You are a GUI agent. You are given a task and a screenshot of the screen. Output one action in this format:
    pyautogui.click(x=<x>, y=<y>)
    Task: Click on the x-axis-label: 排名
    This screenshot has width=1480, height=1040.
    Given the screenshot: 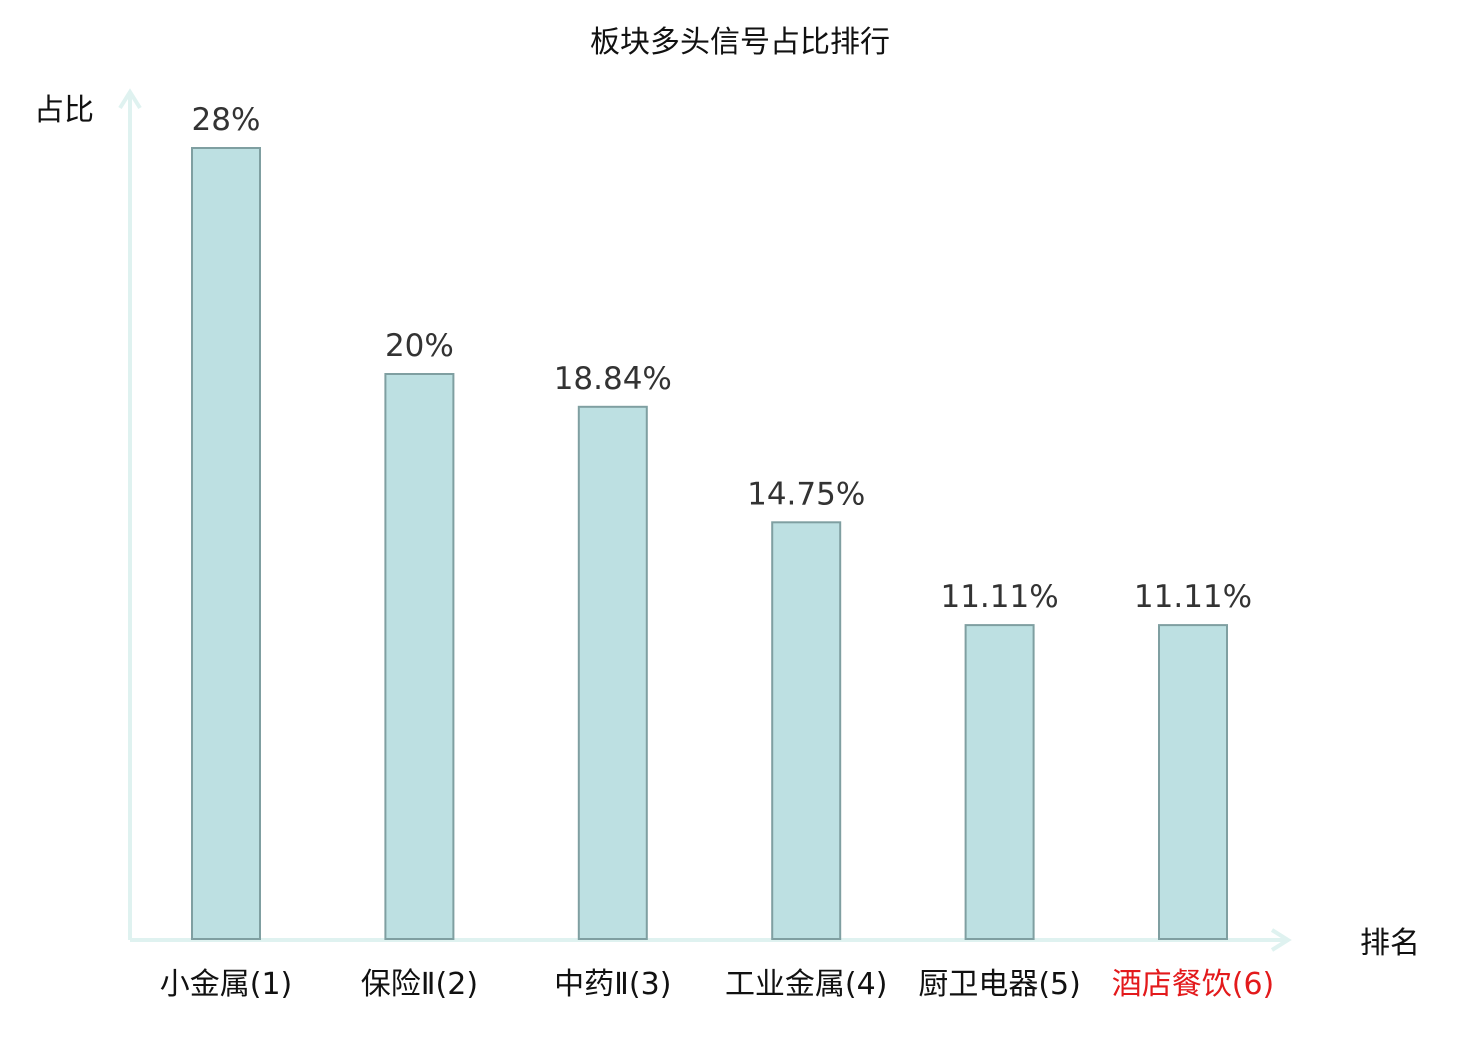 What is the action you would take?
    pyautogui.click(x=1390, y=943)
    